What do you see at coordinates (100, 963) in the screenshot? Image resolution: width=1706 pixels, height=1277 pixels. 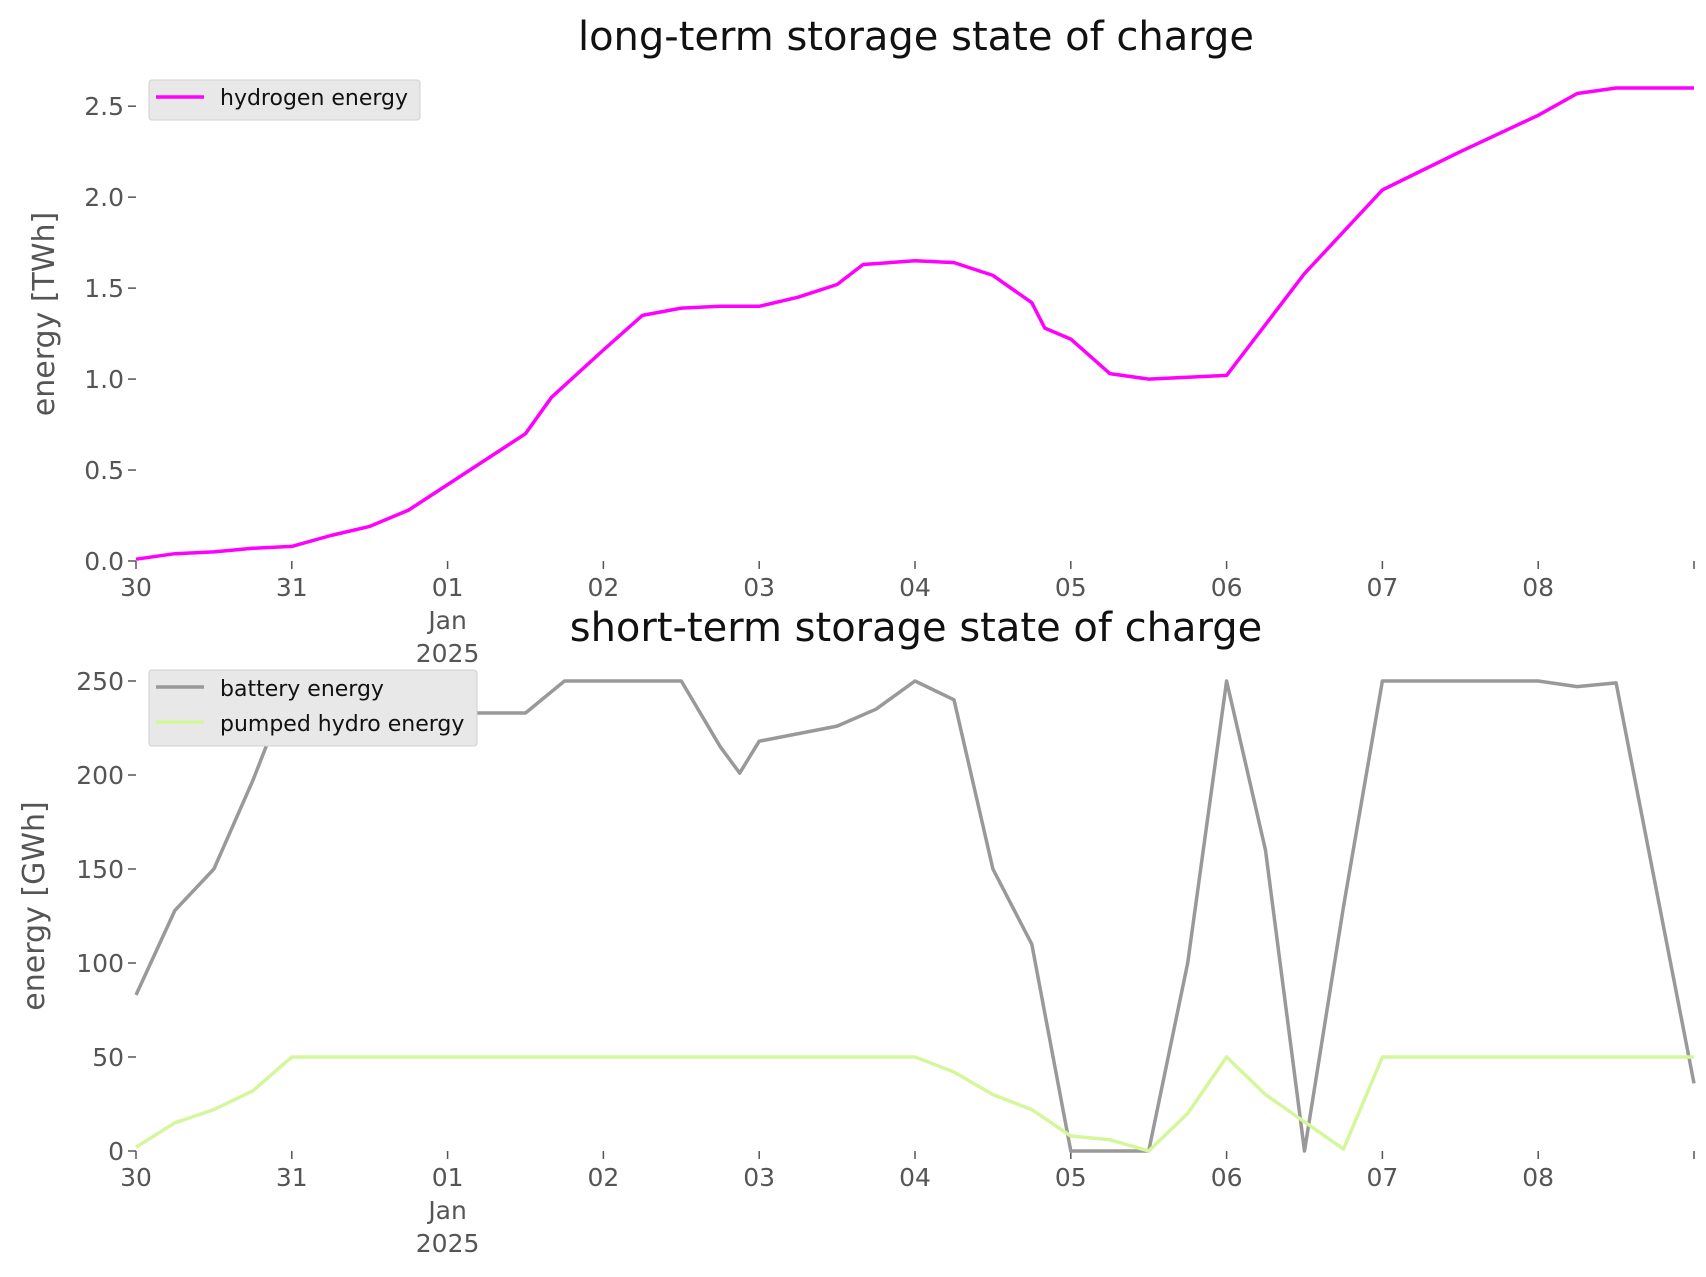 I see `y-tick-label: 100` at bounding box center [100, 963].